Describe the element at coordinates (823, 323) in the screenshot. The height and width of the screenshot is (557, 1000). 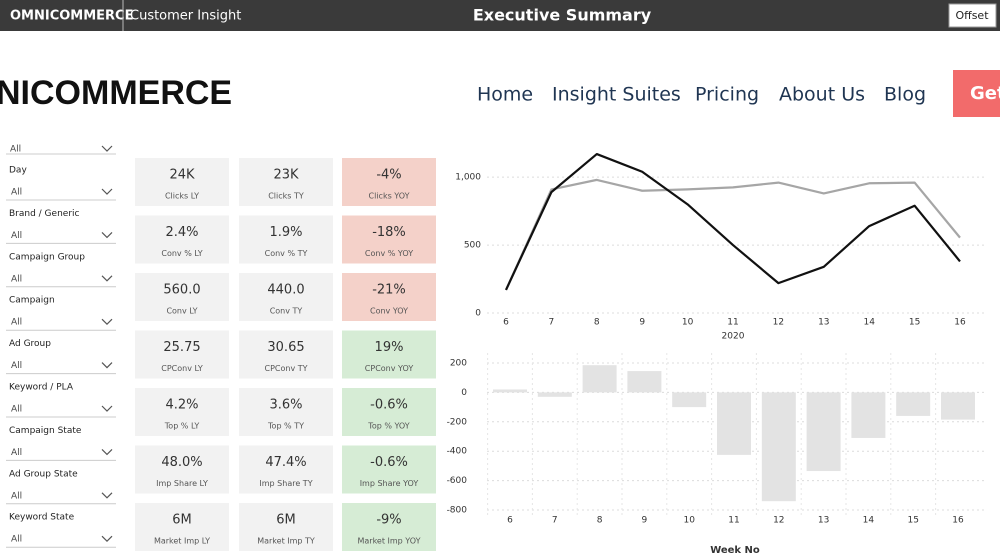
I see `x-tick-label: 13` at that location.